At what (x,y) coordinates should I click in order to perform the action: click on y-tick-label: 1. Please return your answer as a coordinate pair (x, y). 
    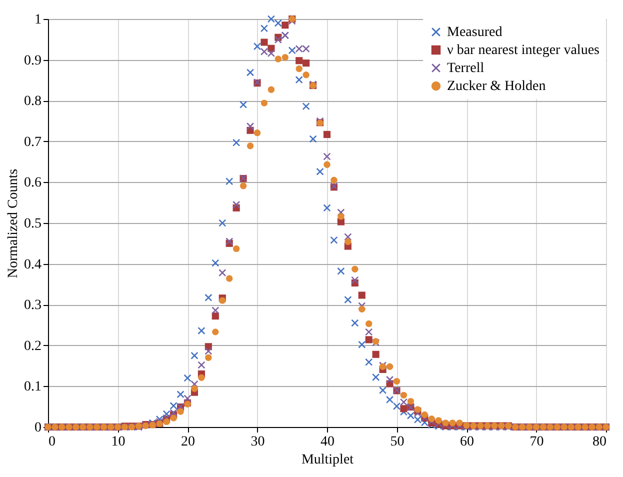
    Looking at the image, I should click on (38, 20).